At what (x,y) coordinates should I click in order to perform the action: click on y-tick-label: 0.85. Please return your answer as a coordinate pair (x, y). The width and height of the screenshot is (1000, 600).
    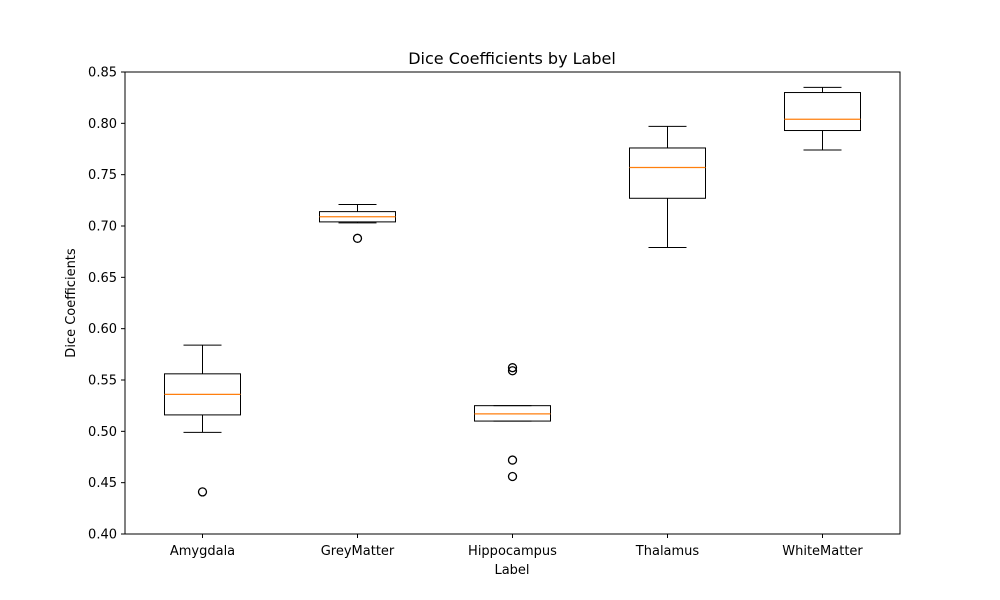
    Looking at the image, I should click on (102, 73).